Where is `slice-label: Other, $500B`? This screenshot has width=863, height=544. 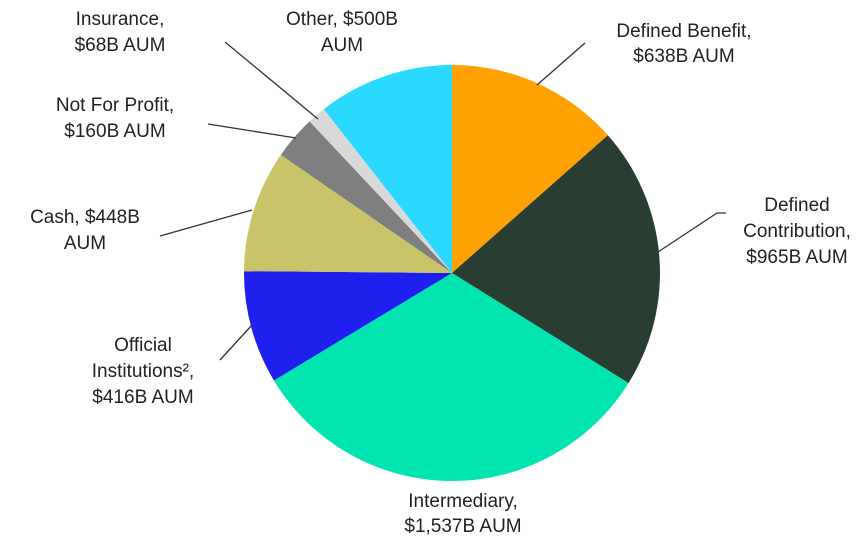
slice-label: Other, $500B is located at coordinates (342, 19).